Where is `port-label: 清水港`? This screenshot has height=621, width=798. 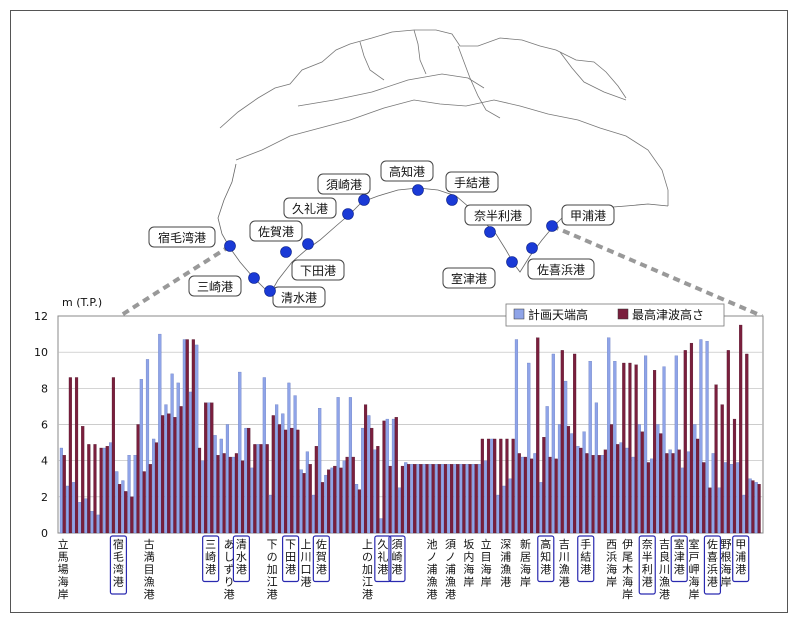 port-label: 清水港 is located at coordinates (299, 298).